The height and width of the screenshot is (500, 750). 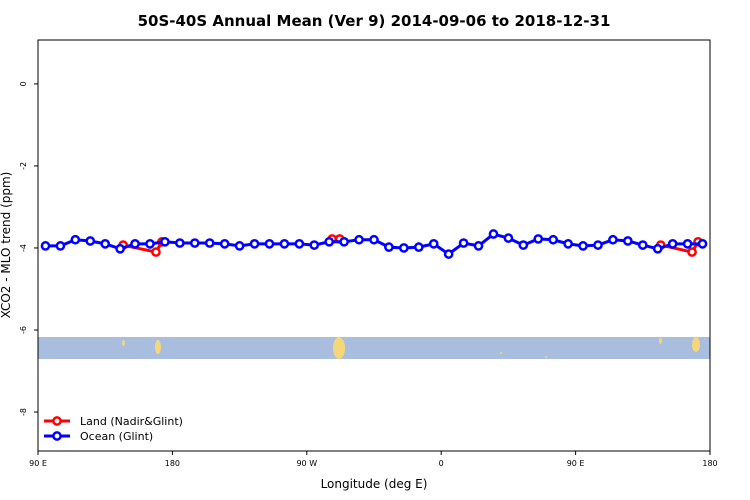 What do you see at coordinates (23, 248) in the screenshot?
I see `y-tick-label: -4` at bounding box center [23, 248].